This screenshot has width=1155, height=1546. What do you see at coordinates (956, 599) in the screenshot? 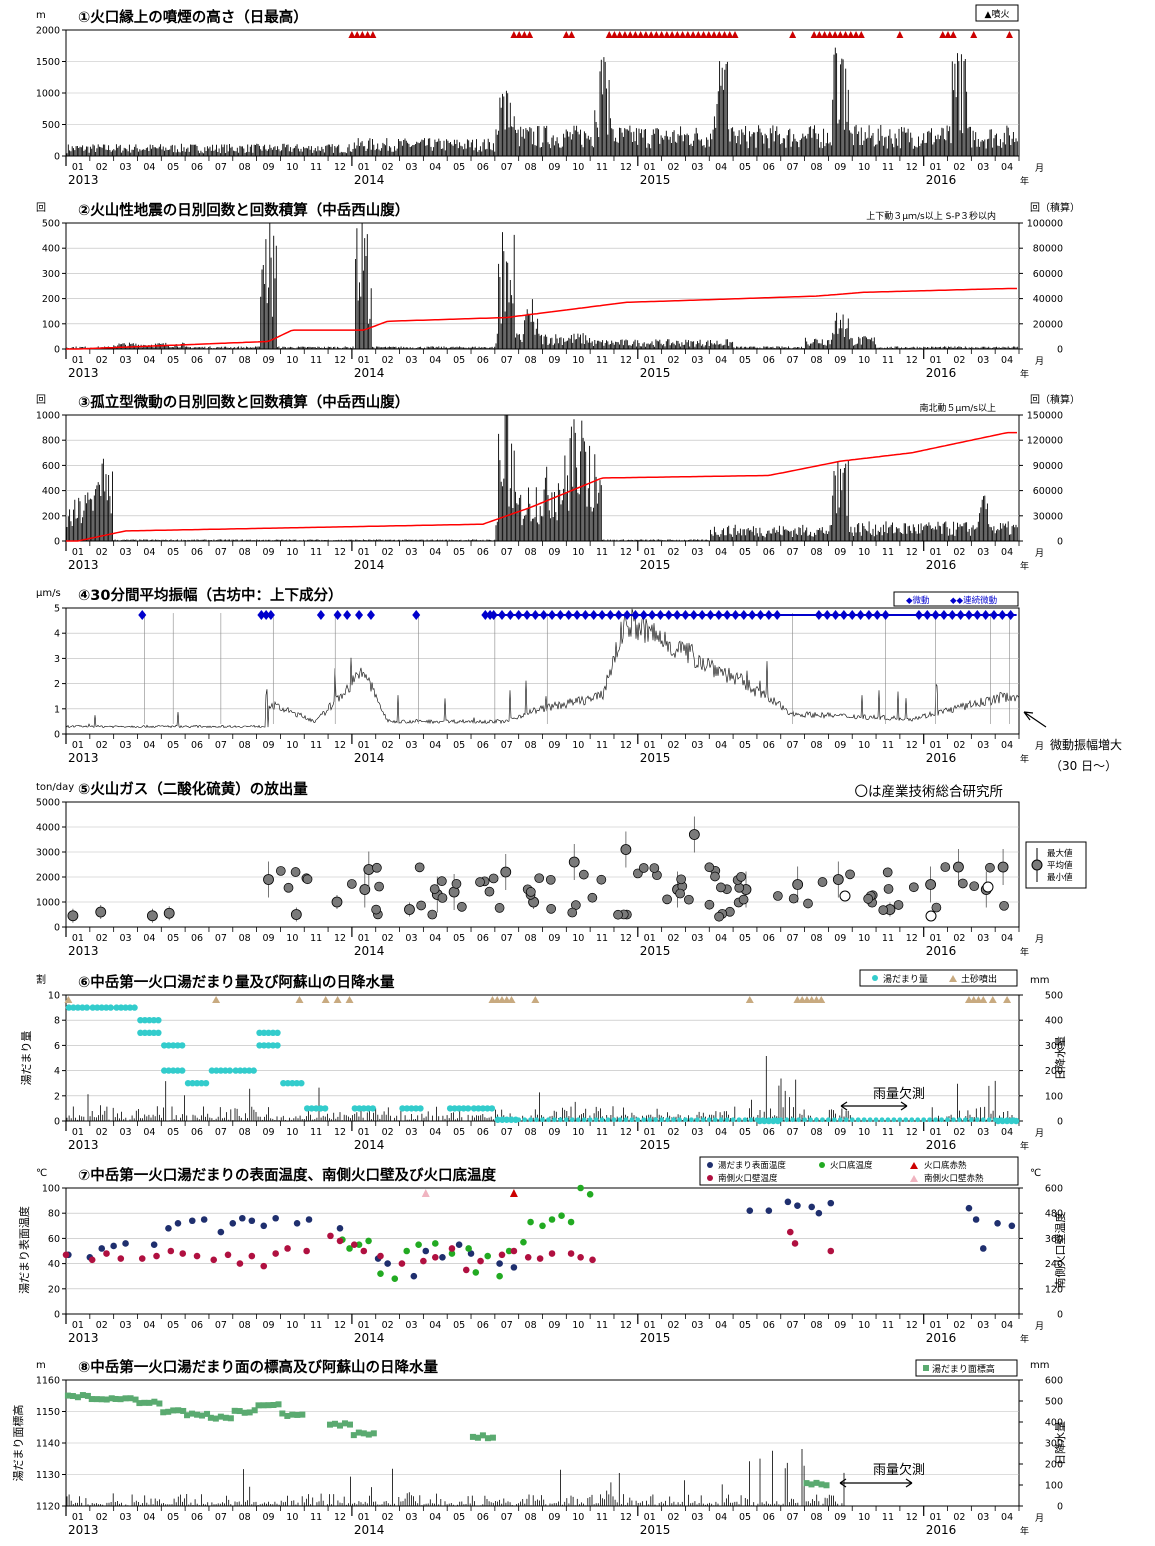
I see `legend-box` at bounding box center [956, 599].